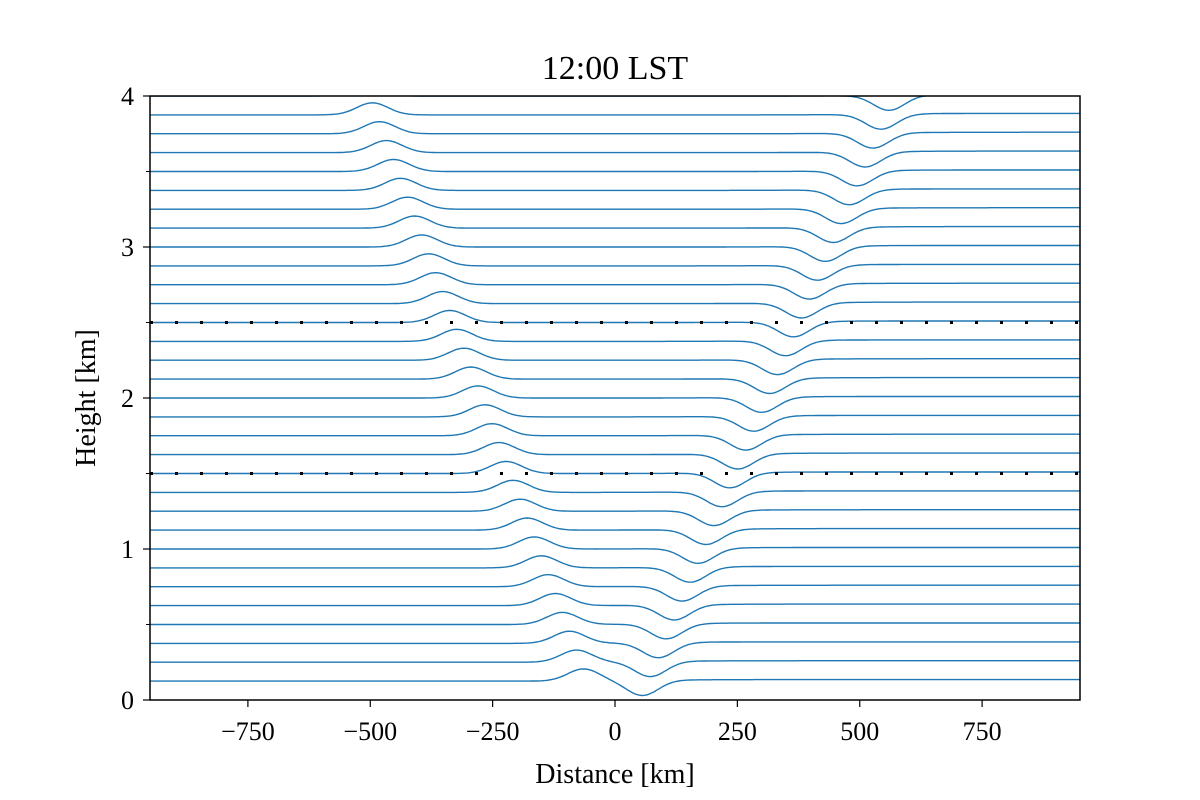 The height and width of the screenshot is (800, 1200). Describe the element at coordinates (614, 774) in the screenshot. I see `x-axis-label: Distance [km]` at that location.